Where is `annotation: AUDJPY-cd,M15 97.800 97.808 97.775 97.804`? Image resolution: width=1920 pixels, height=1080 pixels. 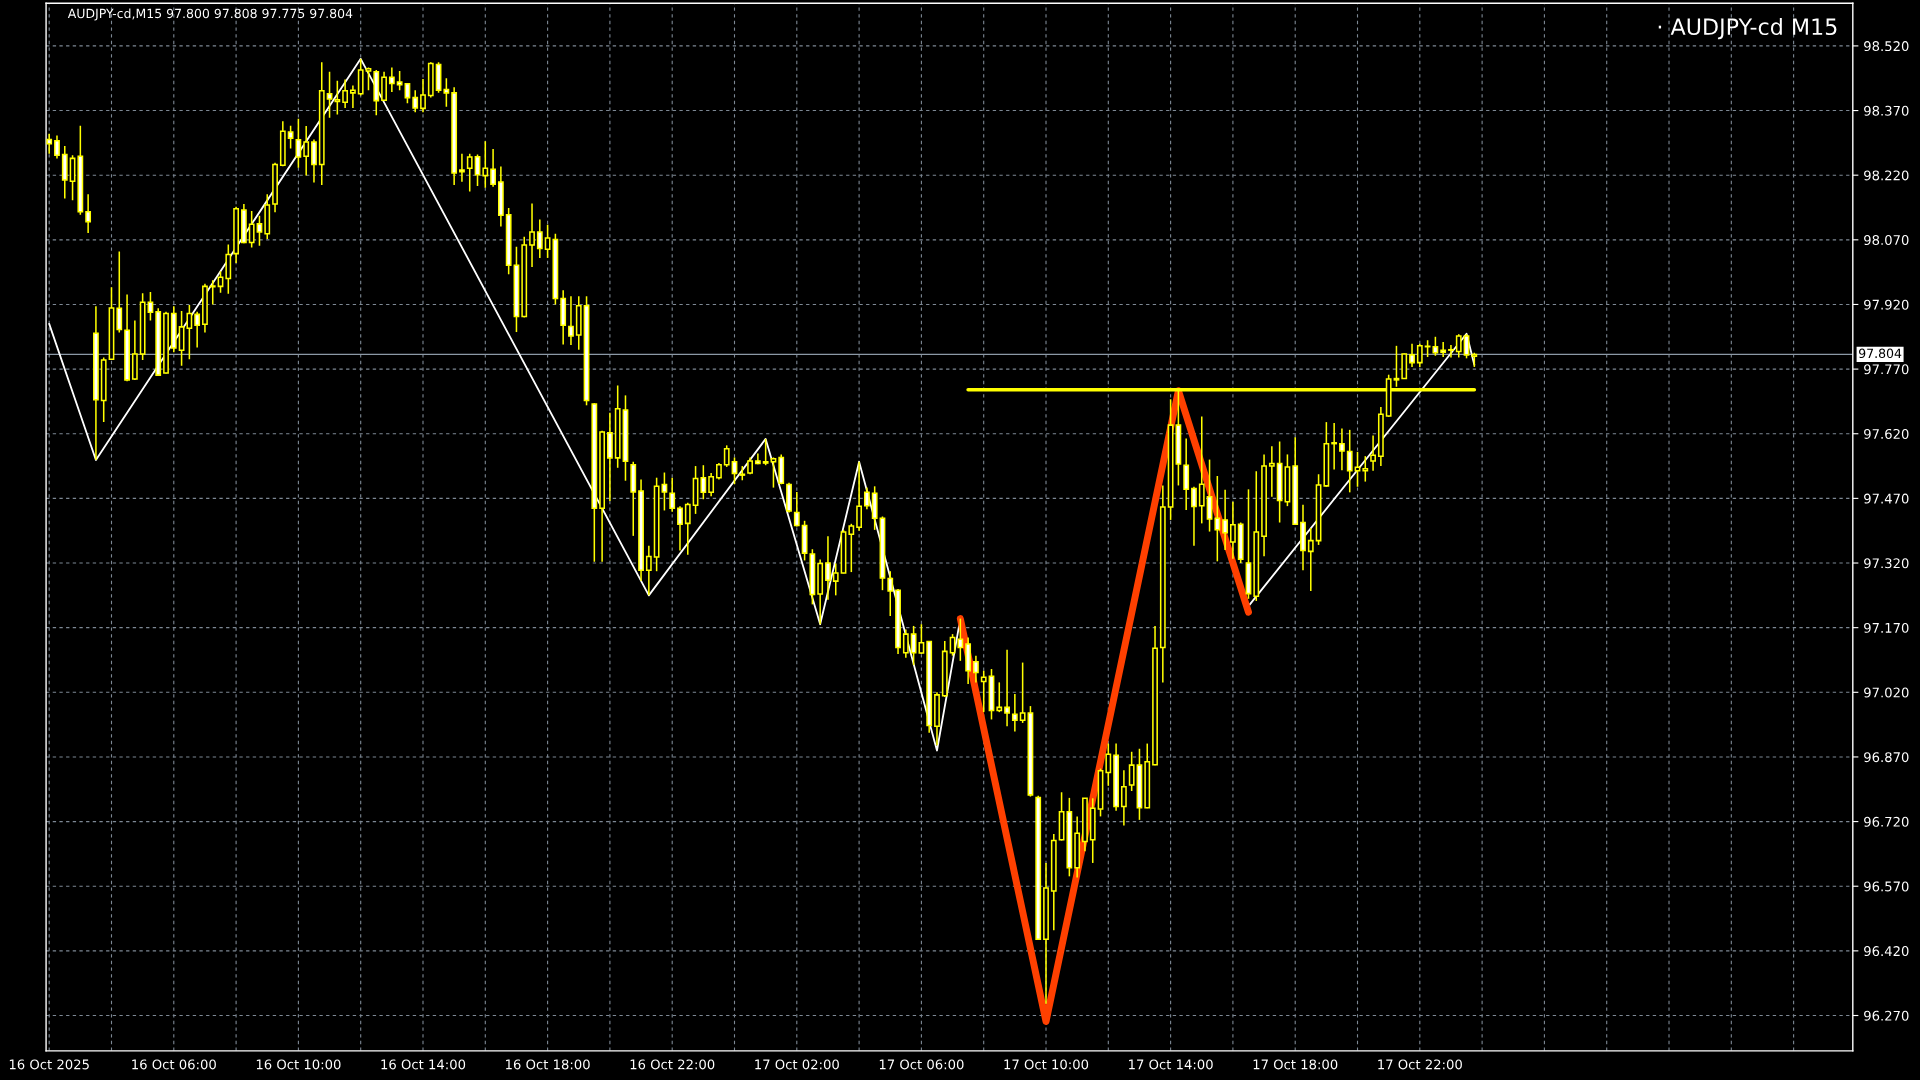 annotation: AUDJPY-cd,M15 97.800 97.808 97.775 97.804 is located at coordinates (210, 14).